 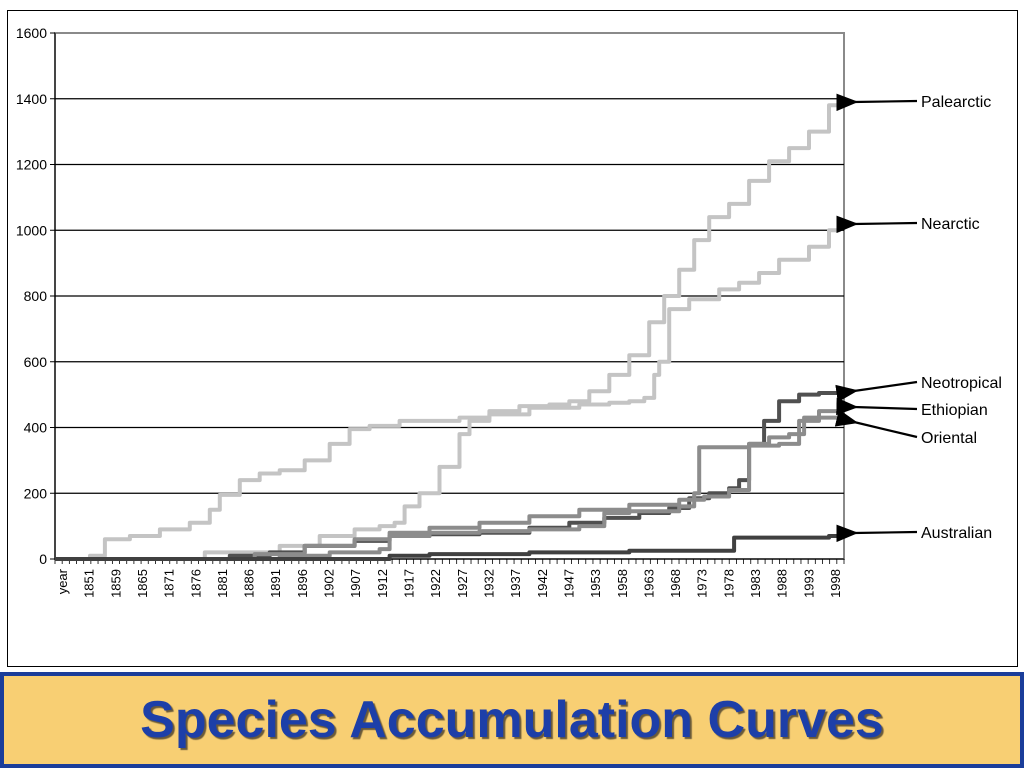 What do you see at coordinates (142, 583) in the screenshot?
I see `x-tick-label: 1865` at bounding box center [142, 583].